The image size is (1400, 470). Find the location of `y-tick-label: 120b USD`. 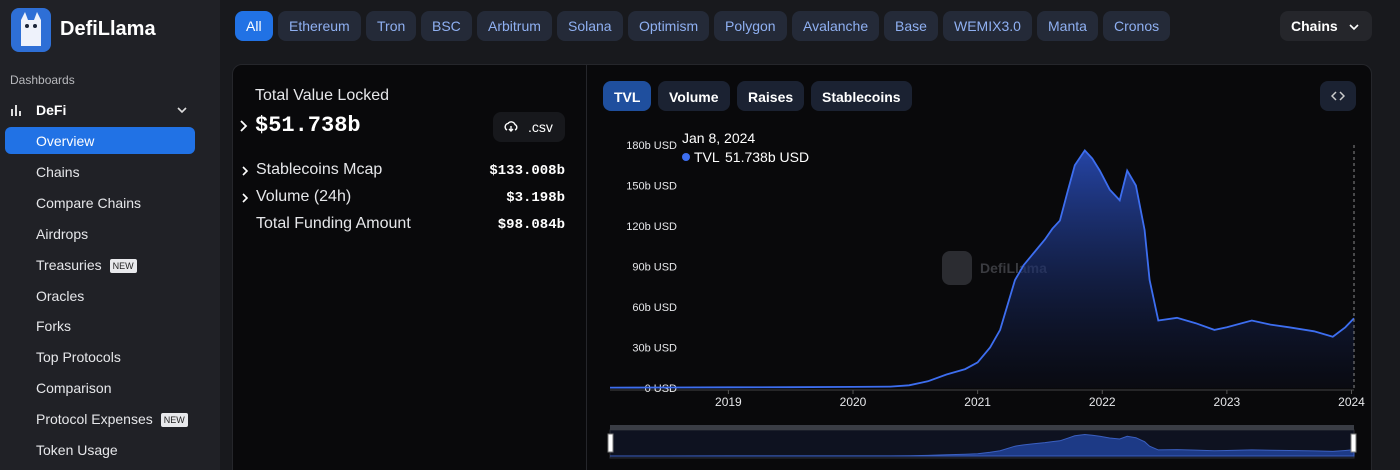

y-tick-label: 120b USD is located at coordinates (651, 227).